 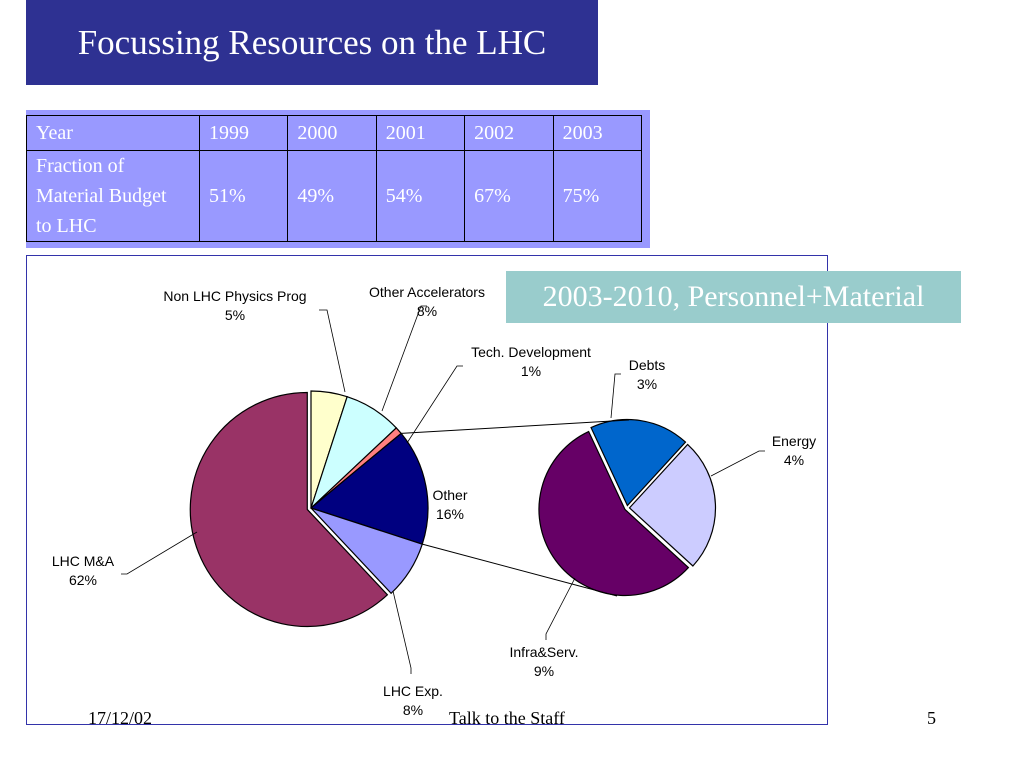 What do you see at coordinates (509, 133) in the screenshot?
I see `table-header-cell: 2002` at bounding box center [509, 133].